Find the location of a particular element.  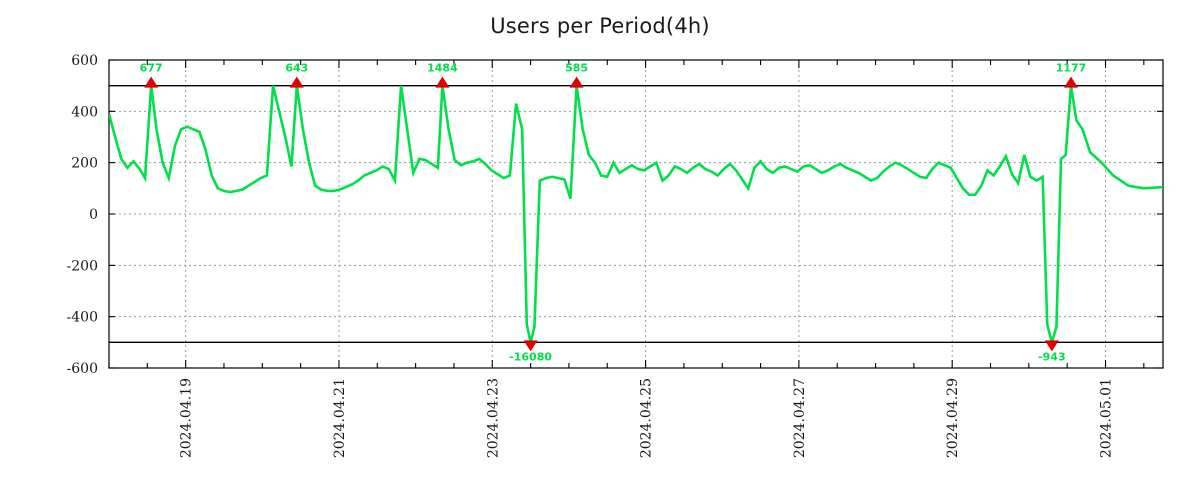

x-axis-tick-label: 2024.04.25 is located at coordinates (647, 418).